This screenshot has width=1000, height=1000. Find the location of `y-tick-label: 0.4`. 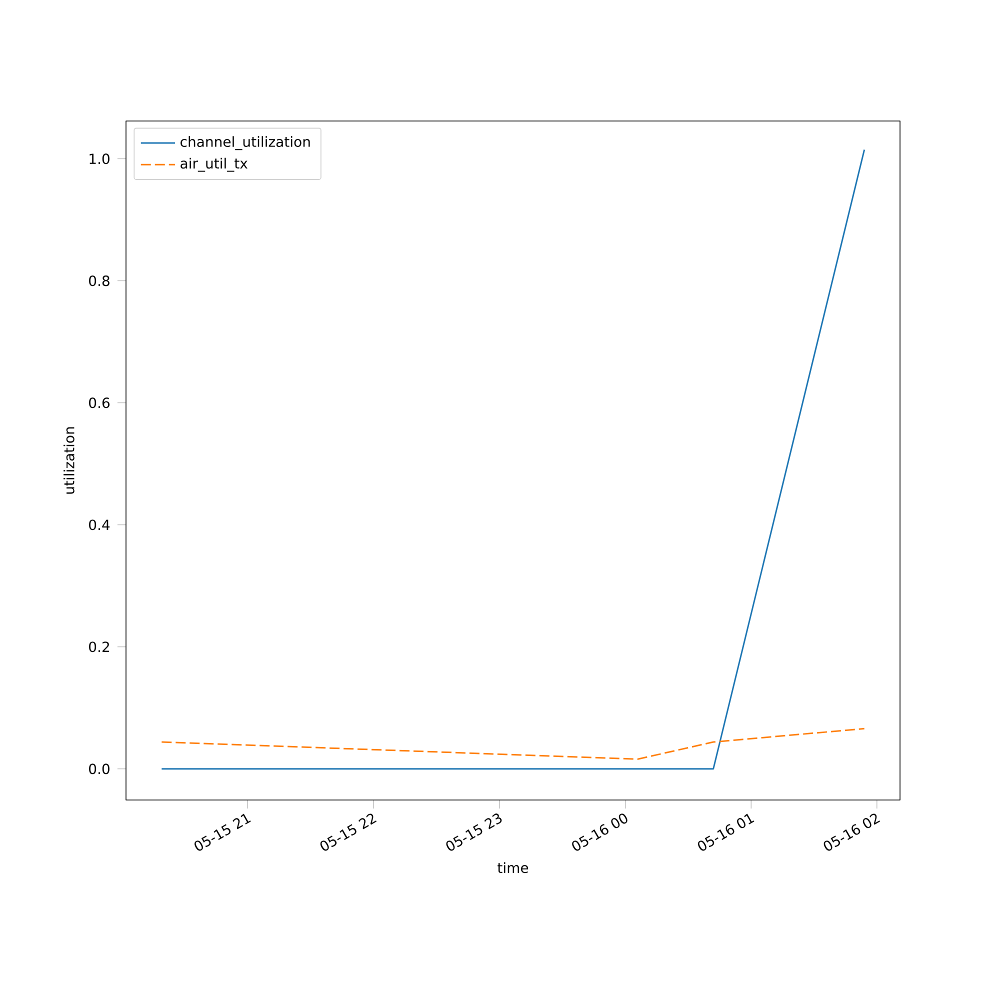

y-tick-label: 0.4 is located at coordinates (99, 525).